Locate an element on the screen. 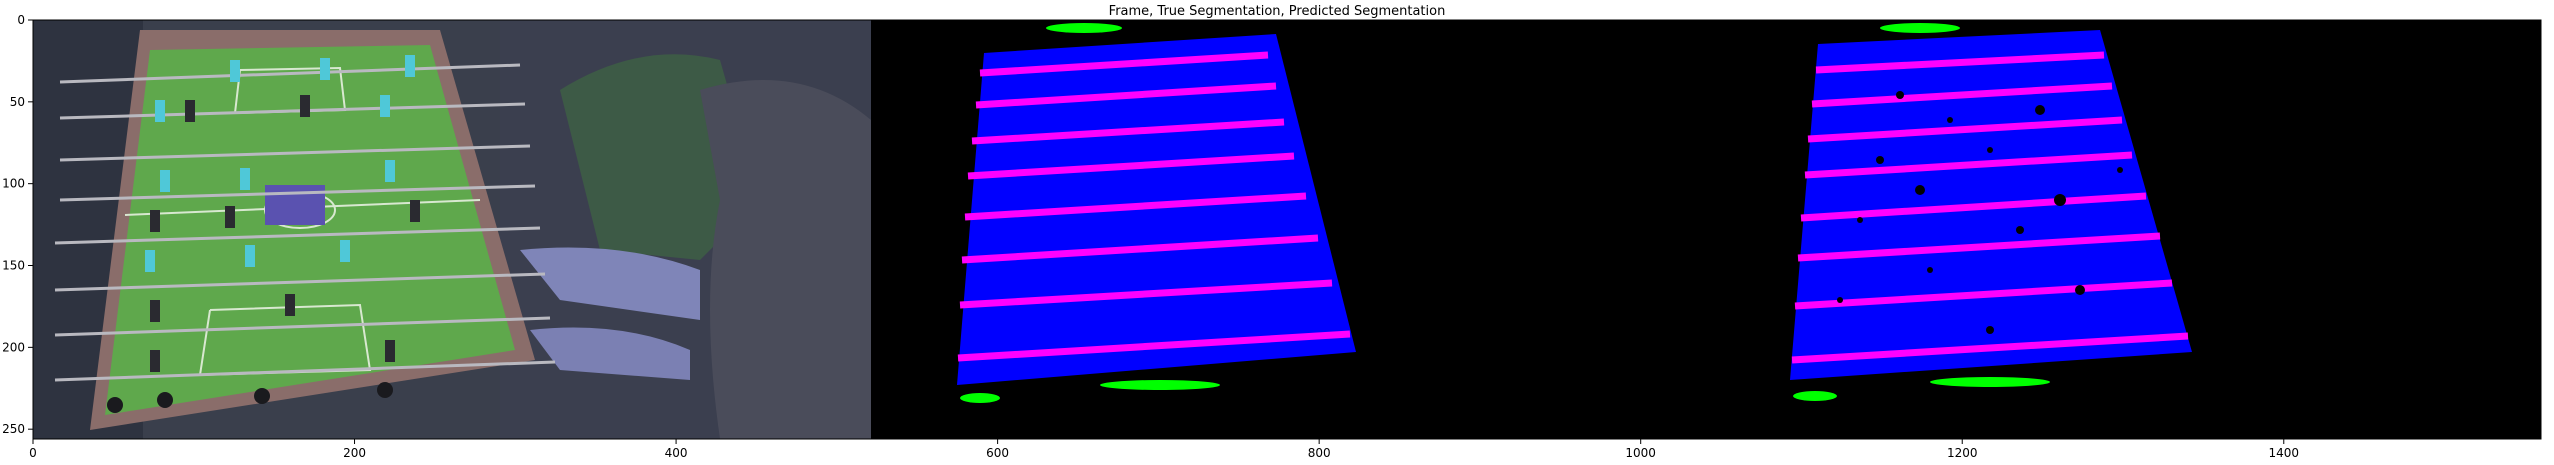 The width and height of the screenshot is (2554, 465). y-tick-label: 50 is located at coordinates (17, 102).